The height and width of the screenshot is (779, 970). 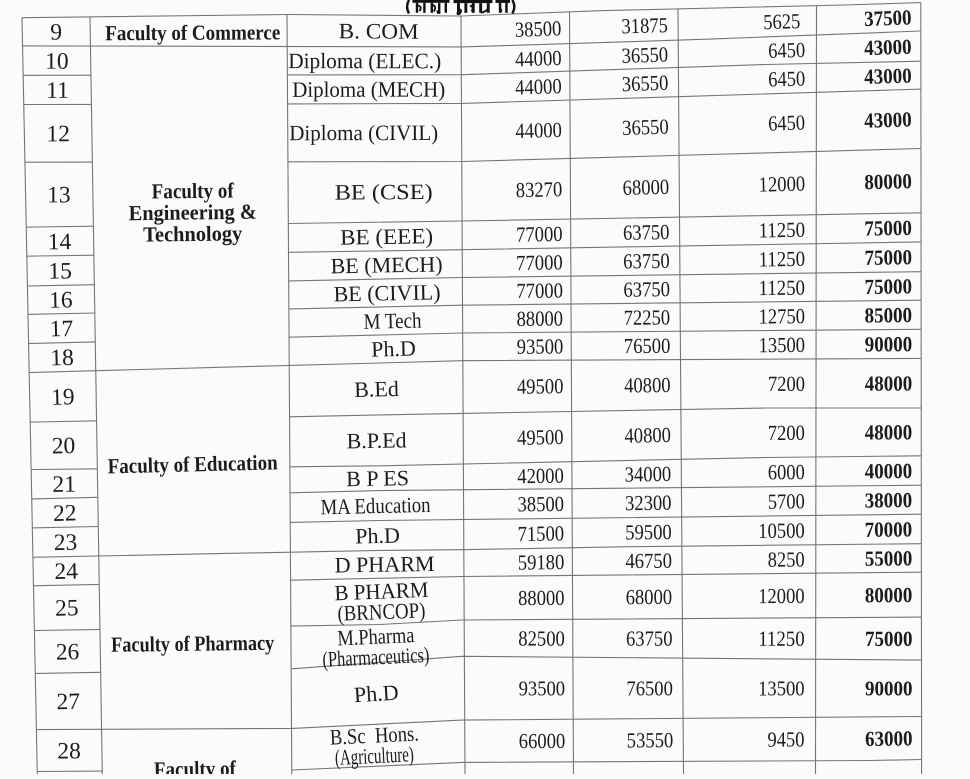 What do you see at coordinates (376, 440) in the screenshot?
I see `svg-text: B.P.Ed` at bounding box center [376, 440].